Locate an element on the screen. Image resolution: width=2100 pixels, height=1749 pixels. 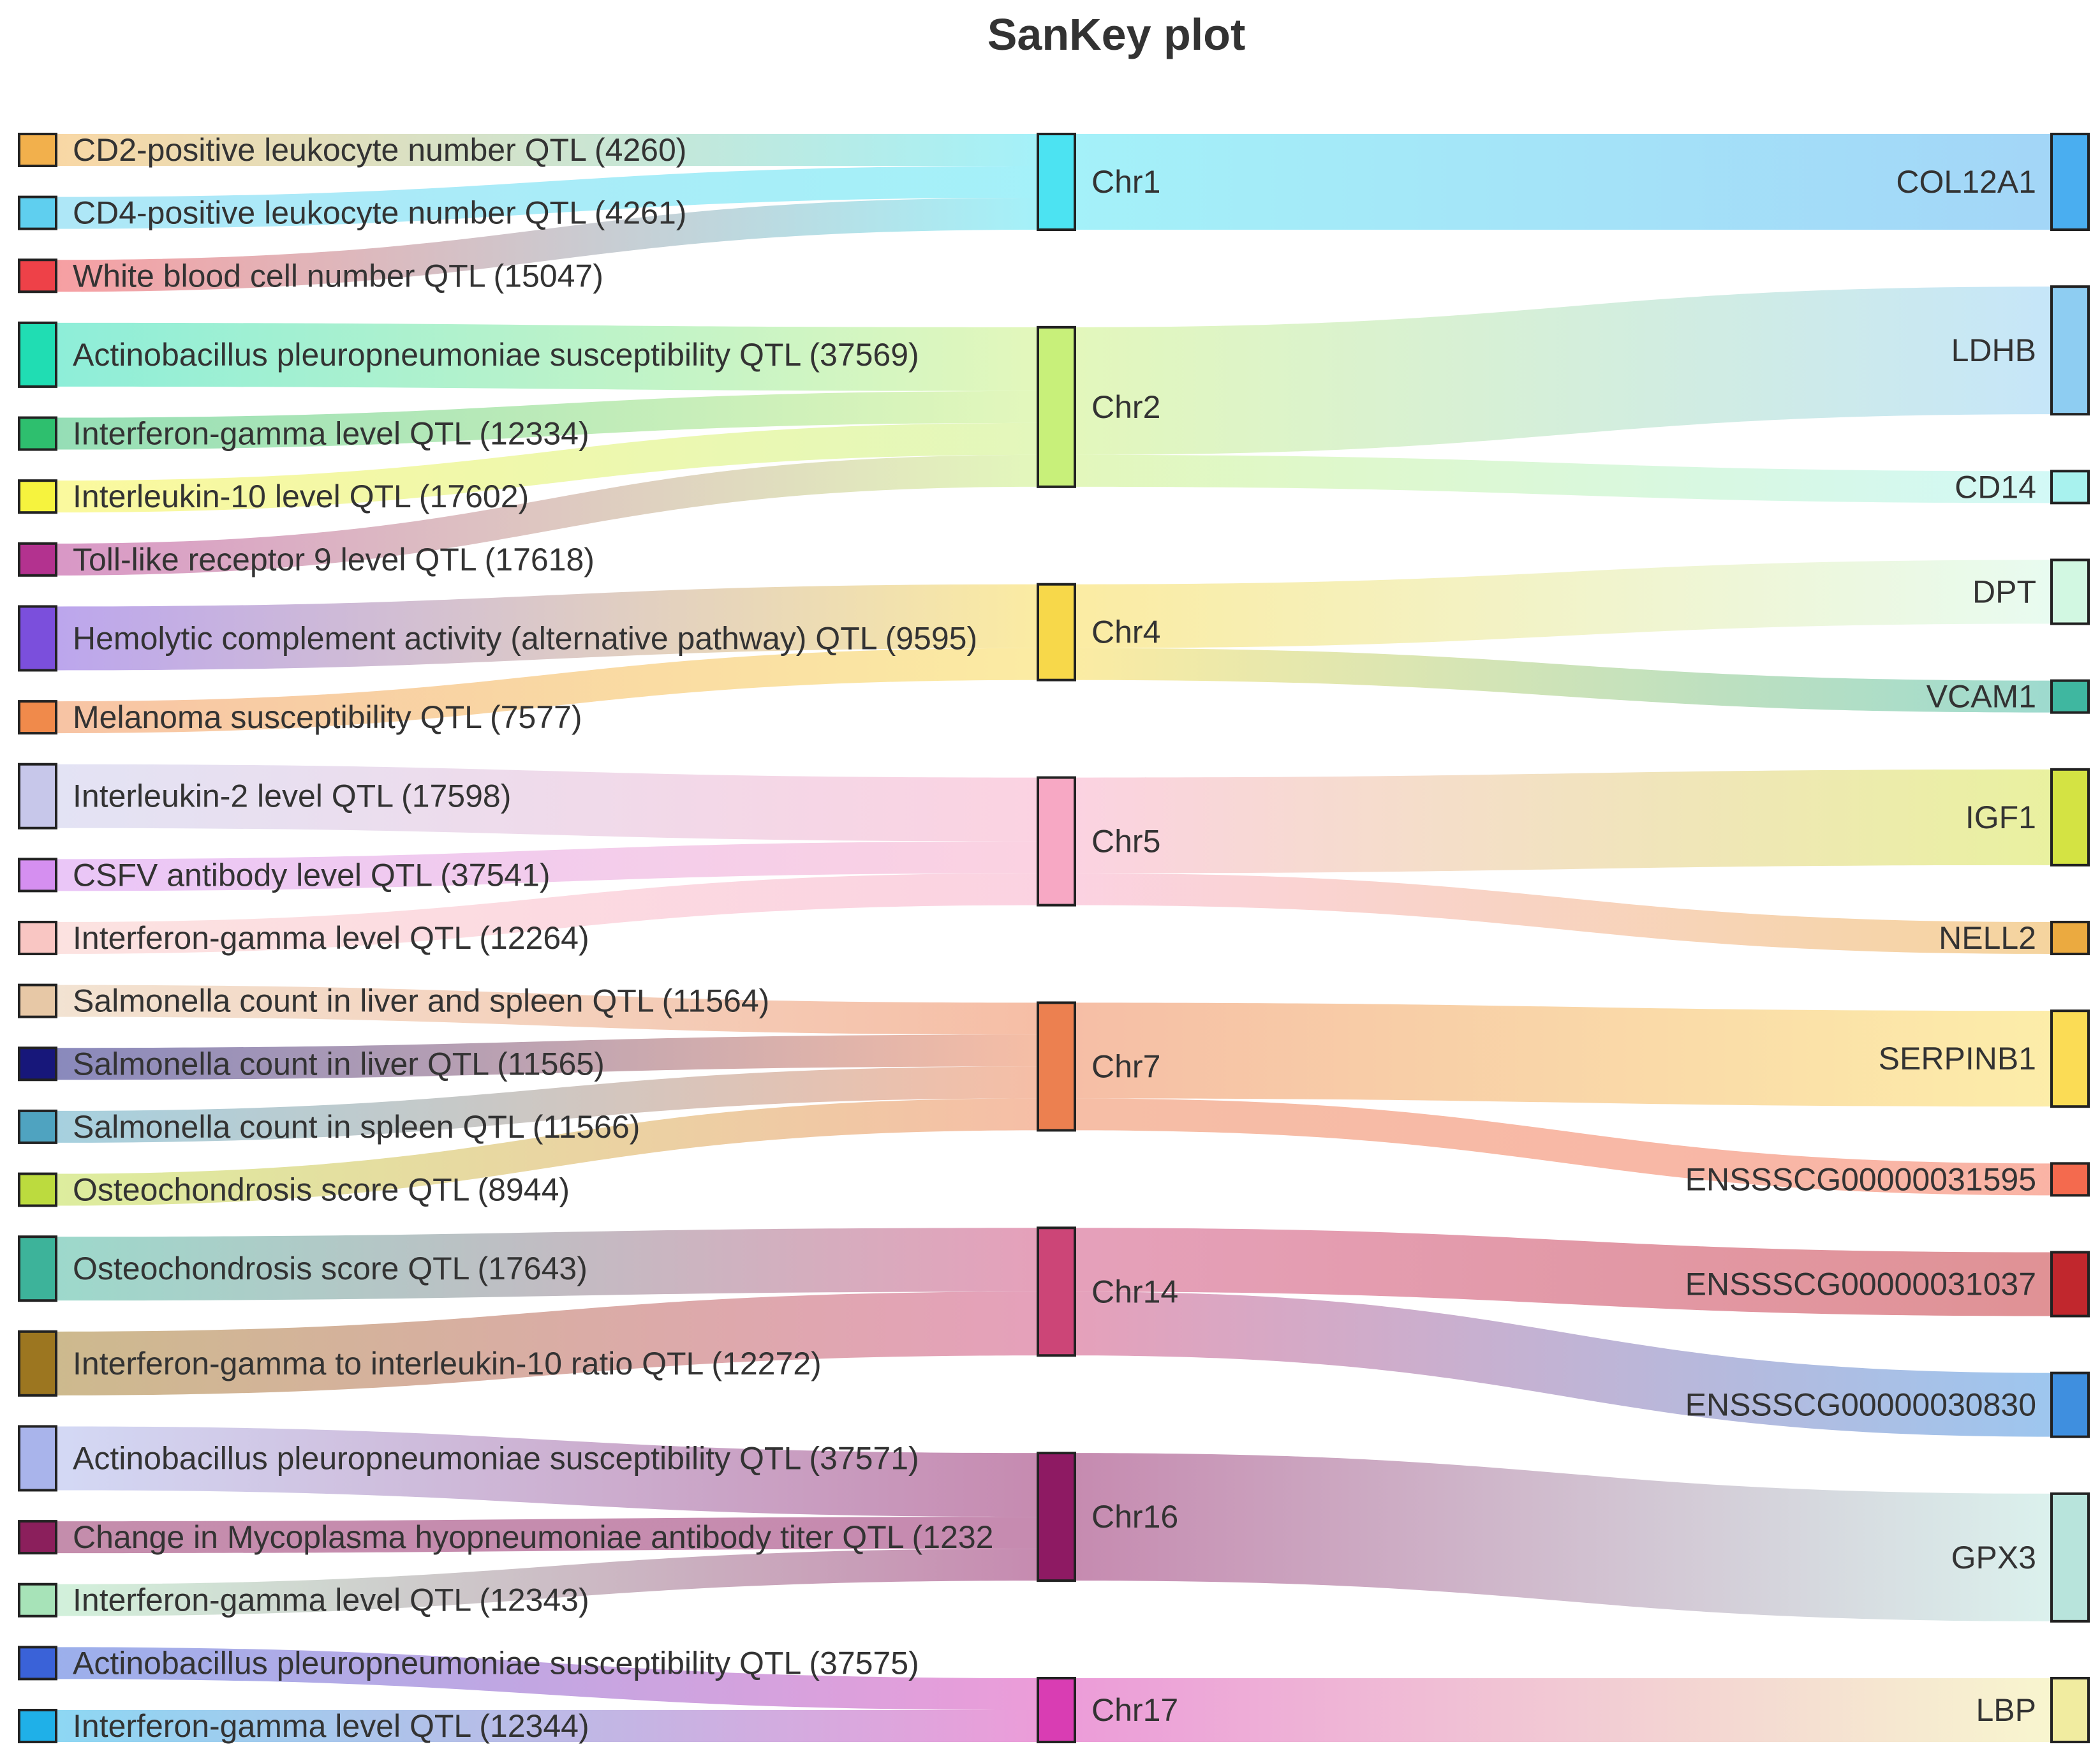
qtl-node-q13 is located at coordinates (38, 1000).